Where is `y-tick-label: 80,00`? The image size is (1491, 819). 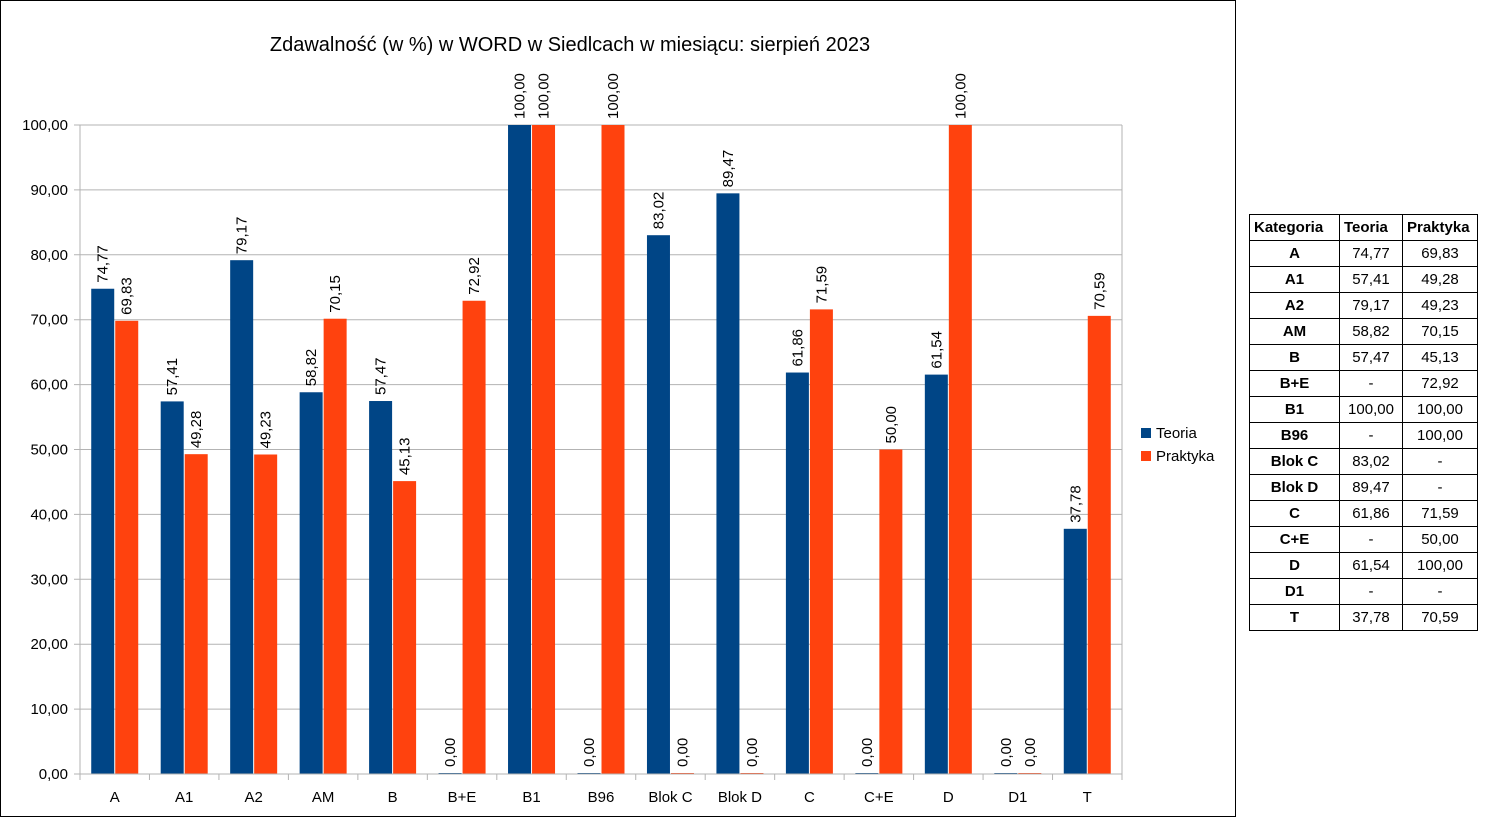 y-tick-label: 80,00 is located at coordinates (49, 255).